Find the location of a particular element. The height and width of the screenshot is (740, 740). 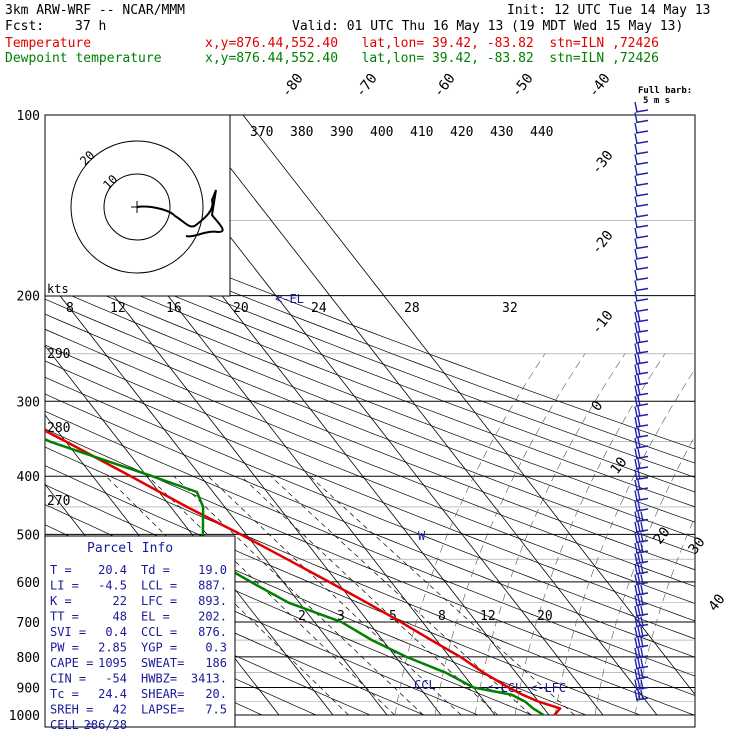

parcel-row-value: 0.4 is located at coordinates (116, 632).